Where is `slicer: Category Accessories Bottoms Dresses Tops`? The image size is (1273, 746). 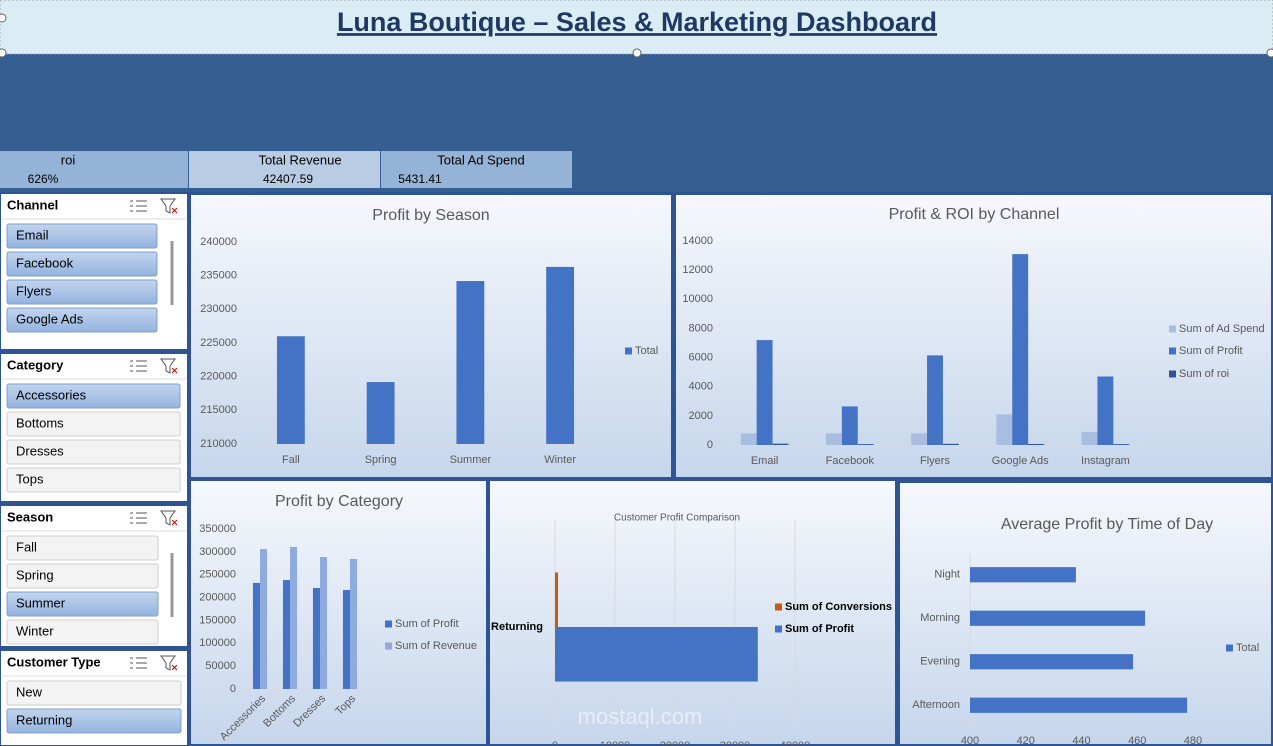 slicer: Category Accessories Bottoms Dresses Tops is located at coordinates (94, 427).